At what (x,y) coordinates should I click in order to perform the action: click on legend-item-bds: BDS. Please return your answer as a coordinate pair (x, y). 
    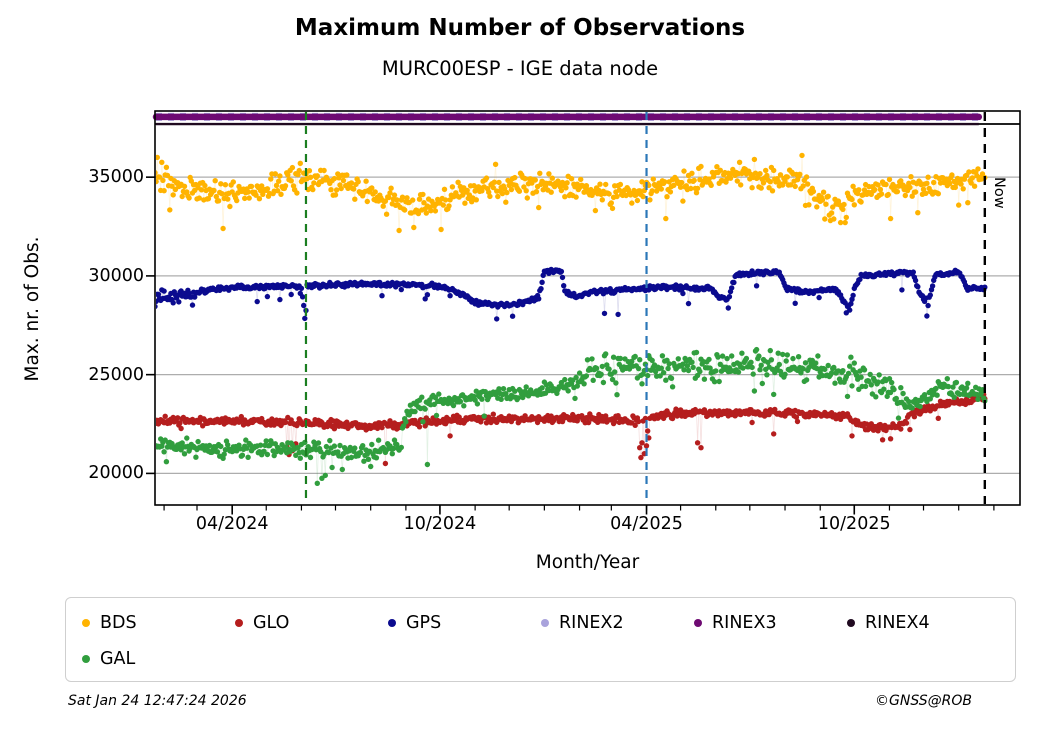
    Looking at the image, I should click on (158, 623).